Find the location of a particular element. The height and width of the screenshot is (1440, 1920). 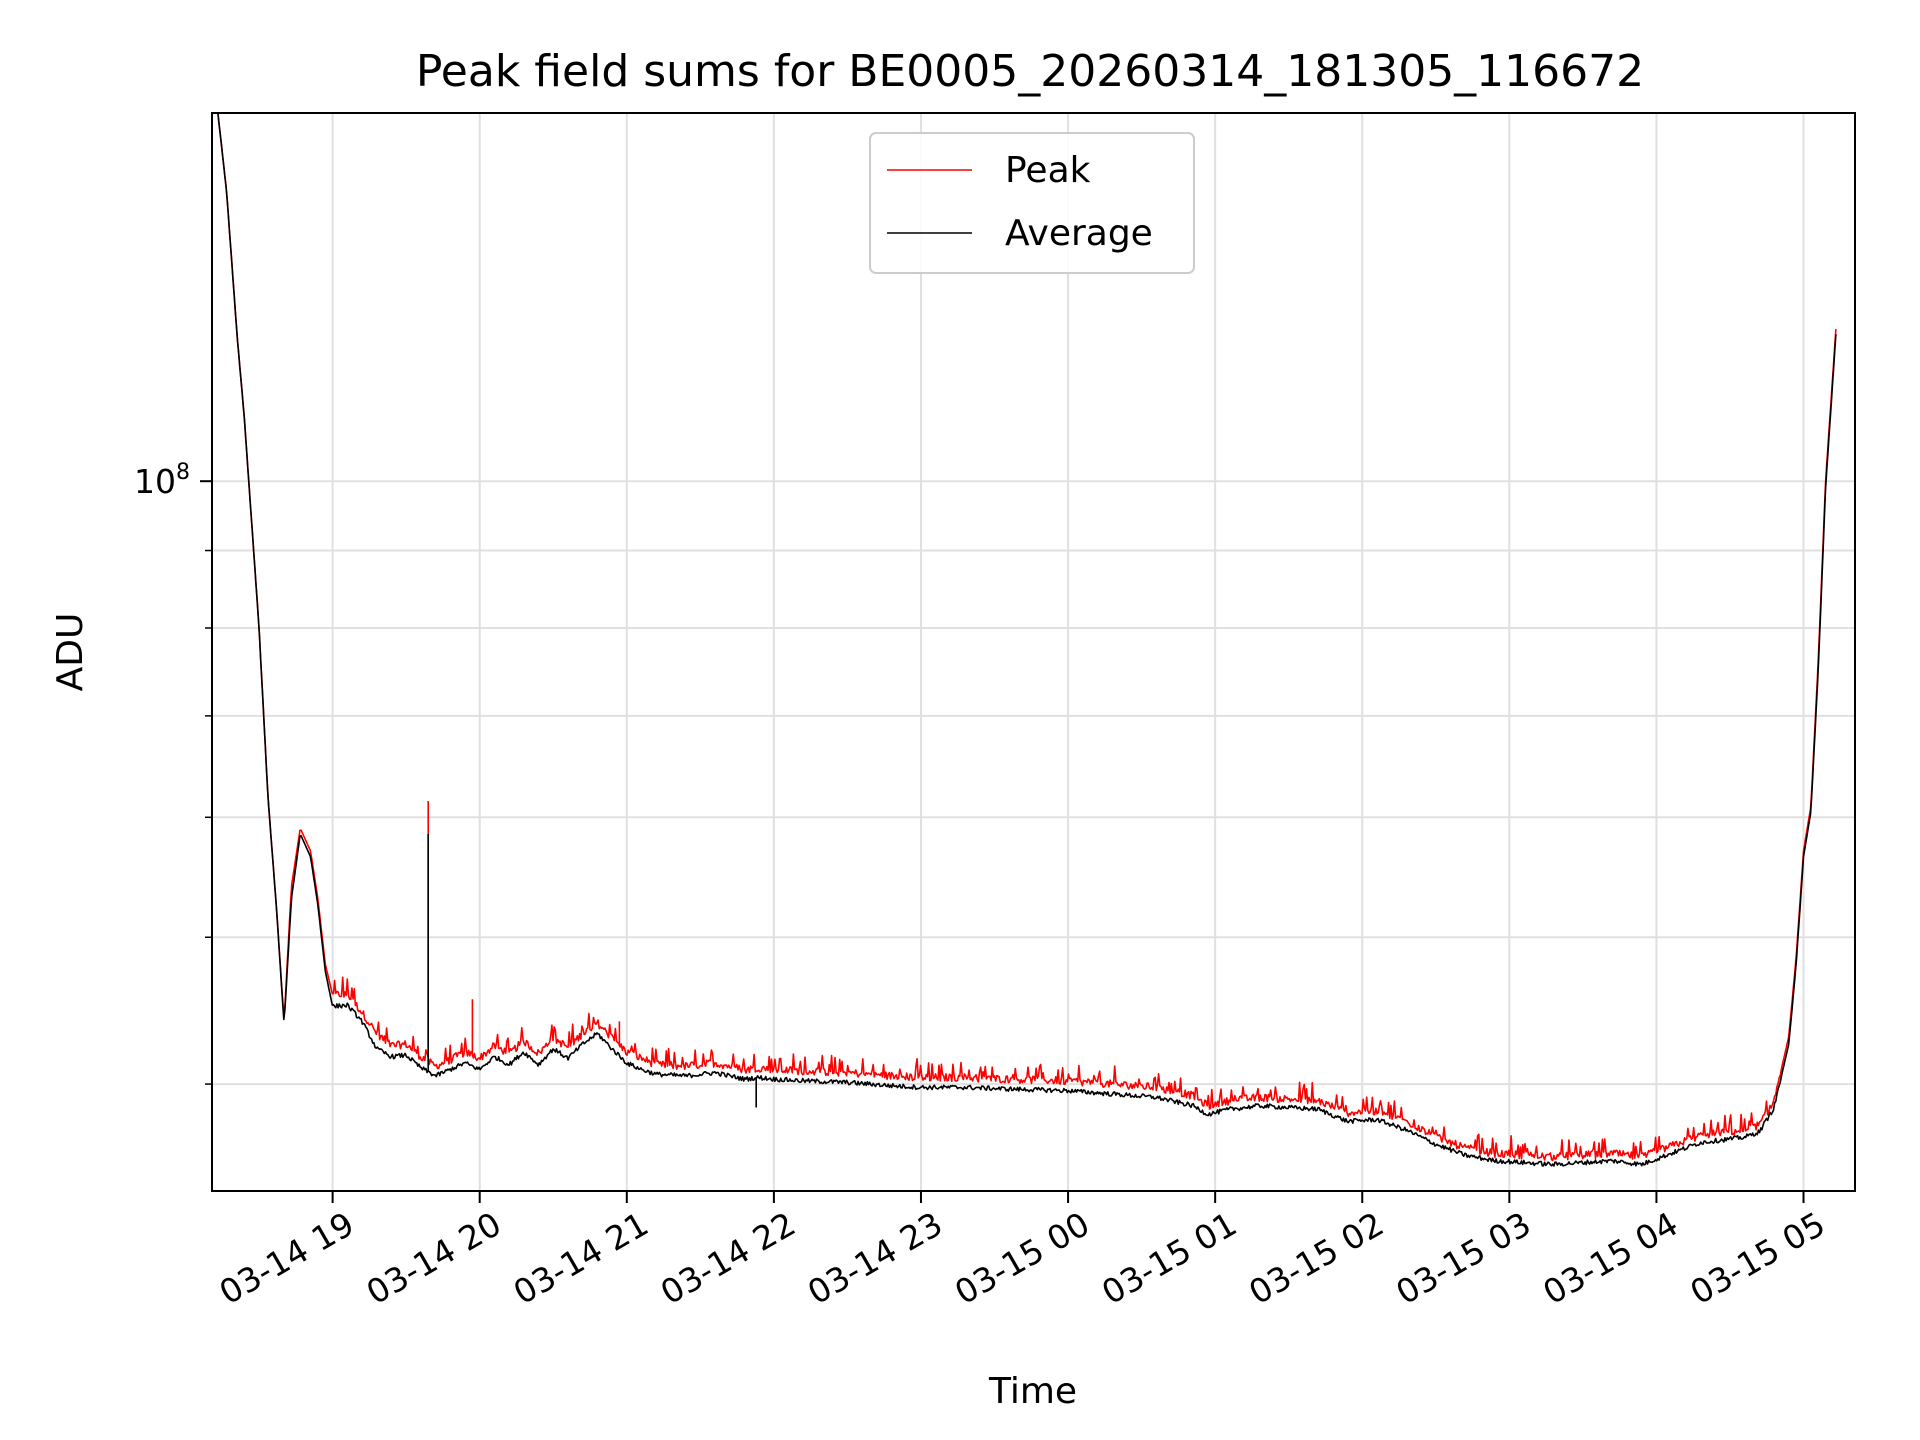

x-axis-label: Time is located at coordinates (1032, 1391).